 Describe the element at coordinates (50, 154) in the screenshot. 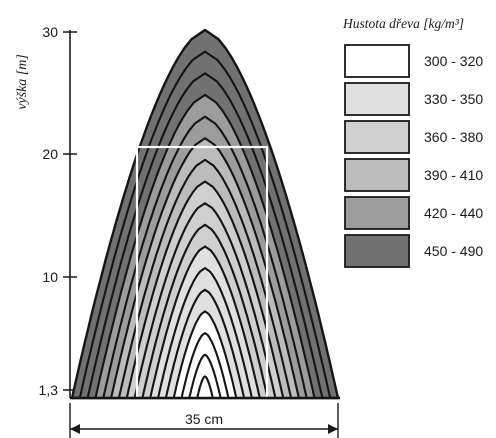

I see `y-tick-label: 20` at that location.